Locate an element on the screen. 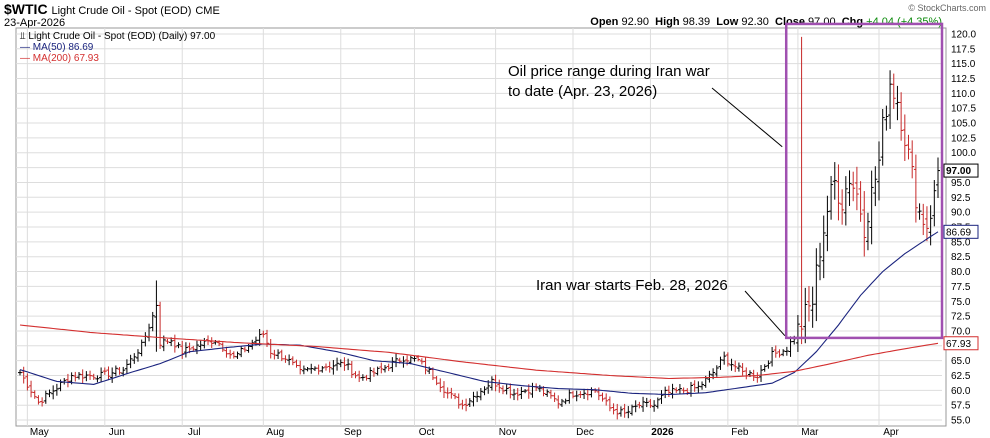 Image resolution: width=990 pixels, height=438 pixels. y-tick-label: 105.0 is located at coordinates (963, 124).